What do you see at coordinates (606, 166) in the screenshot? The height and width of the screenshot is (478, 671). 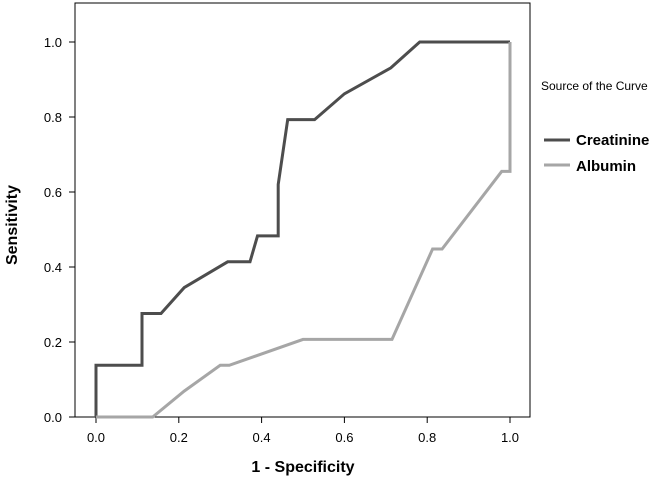 I see `legend-label-albumin: Albumin` at bounding box center [606, 166].